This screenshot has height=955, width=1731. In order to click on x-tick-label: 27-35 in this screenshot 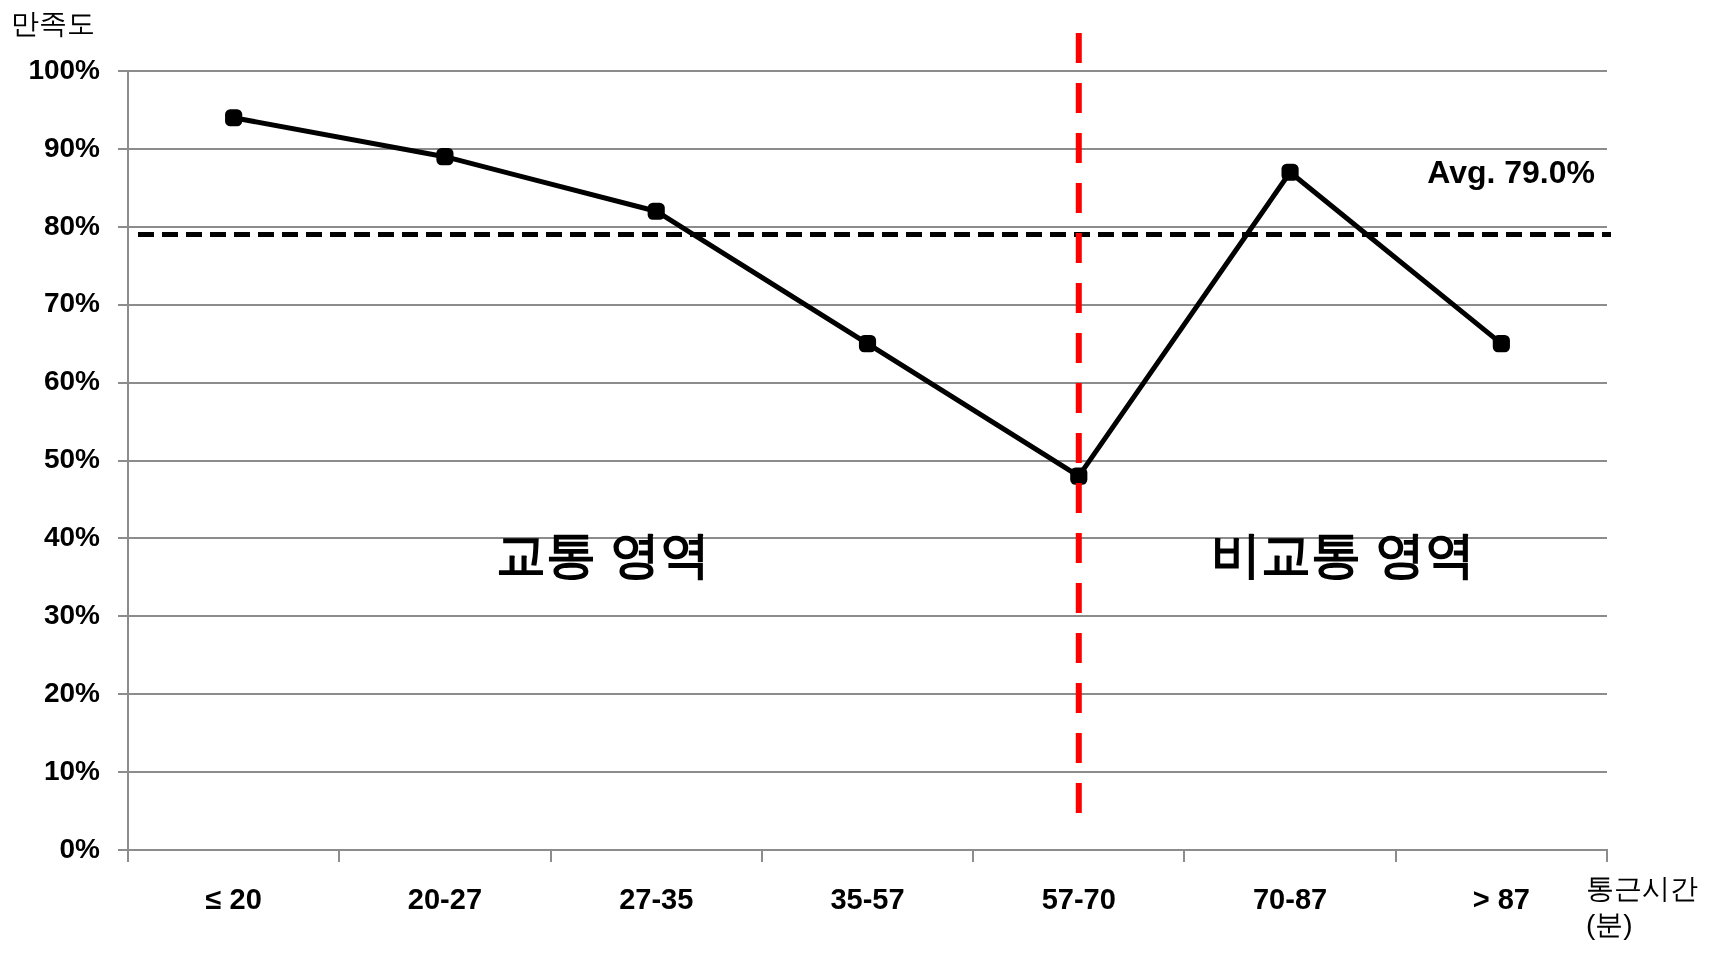, I will do `click(656, 899)`.